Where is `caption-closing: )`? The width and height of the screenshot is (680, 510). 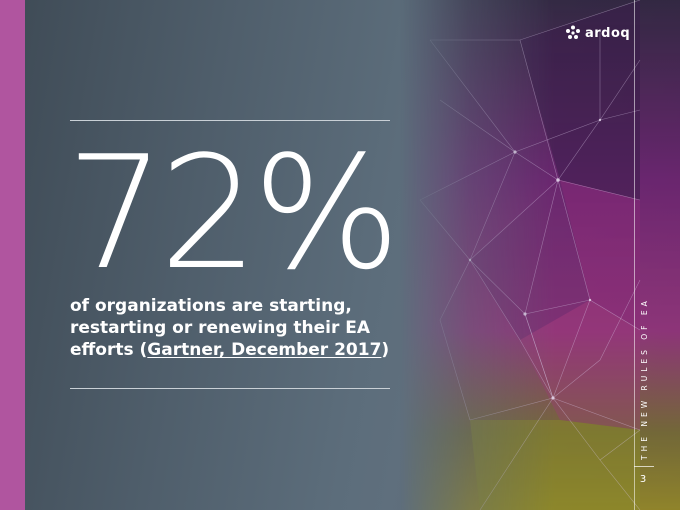 caption-closing: ) is located at coordinates (385, 350).